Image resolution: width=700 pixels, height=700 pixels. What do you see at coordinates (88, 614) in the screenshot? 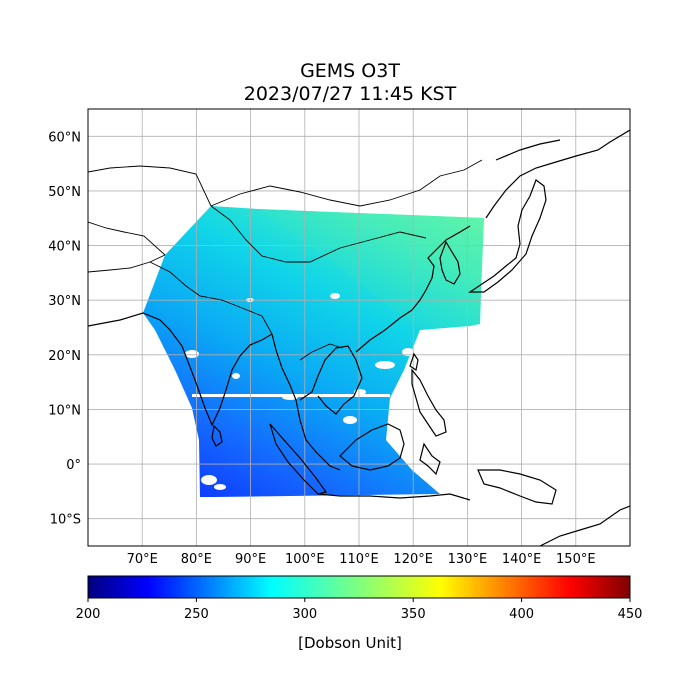
I see `colorbar-tick-label: 200` at bounding box center [88, 614].